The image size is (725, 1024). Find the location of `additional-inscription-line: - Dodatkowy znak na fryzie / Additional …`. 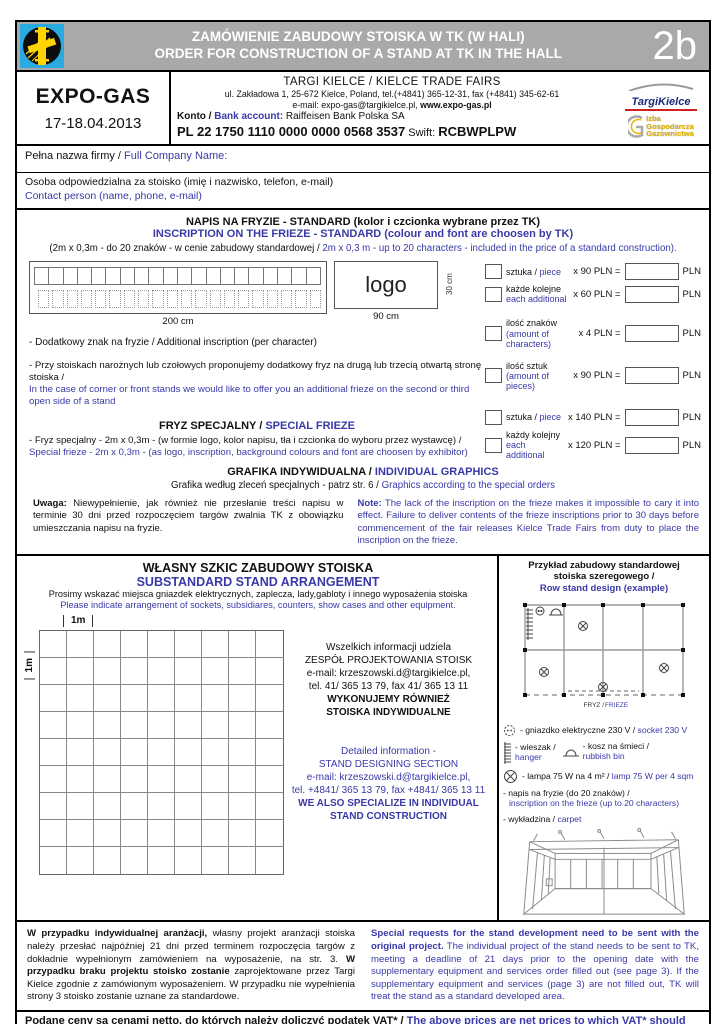

additional-inscription-line: - Dodatkowy znak na fryzie / Additional … is located at coordinates (173, 343).